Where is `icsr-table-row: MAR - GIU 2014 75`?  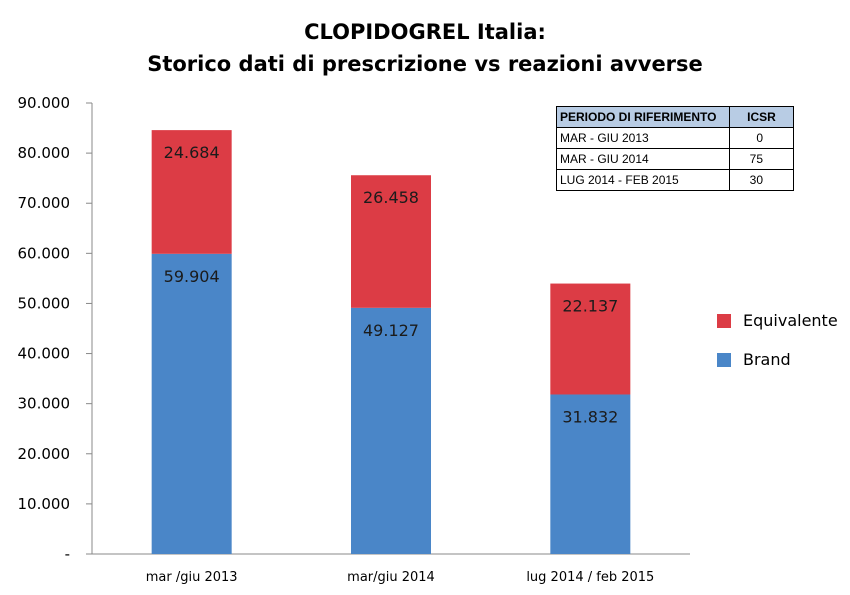
icsr-table-row: MAR - GIU 2014 75 is located at coordinates (675, 159).